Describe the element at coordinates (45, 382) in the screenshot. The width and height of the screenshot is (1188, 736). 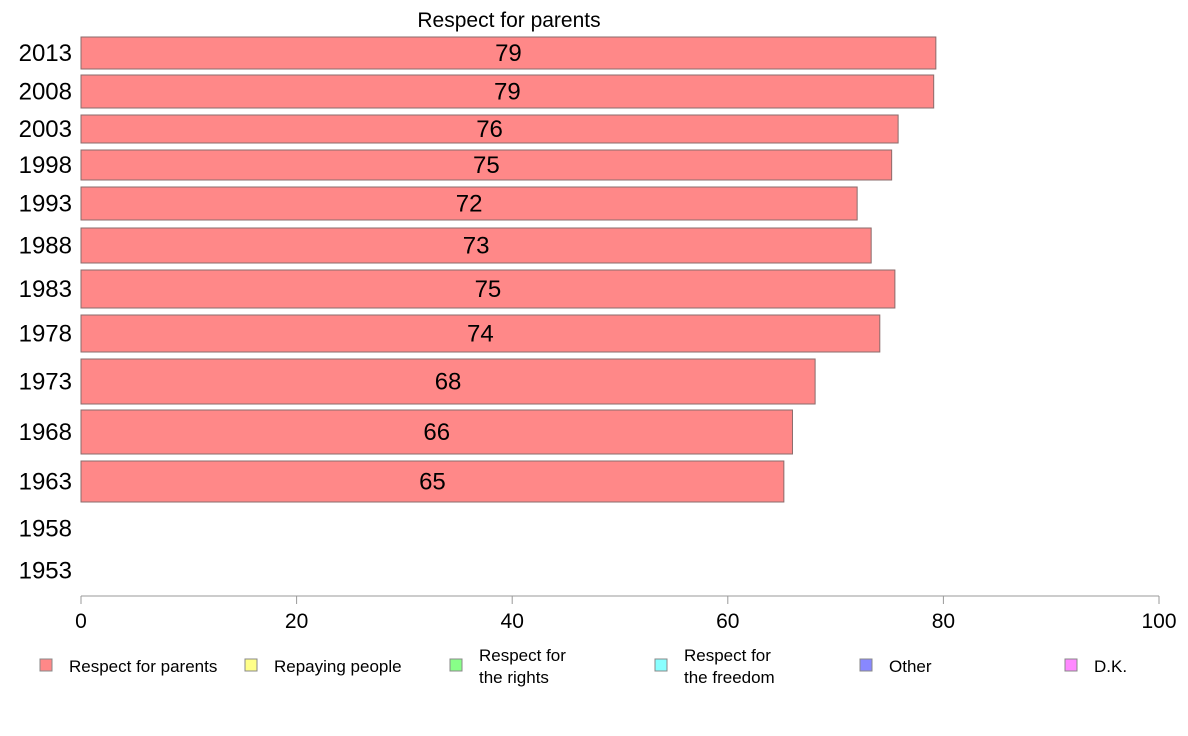
I see `y-tick-label: 1973` at that location.